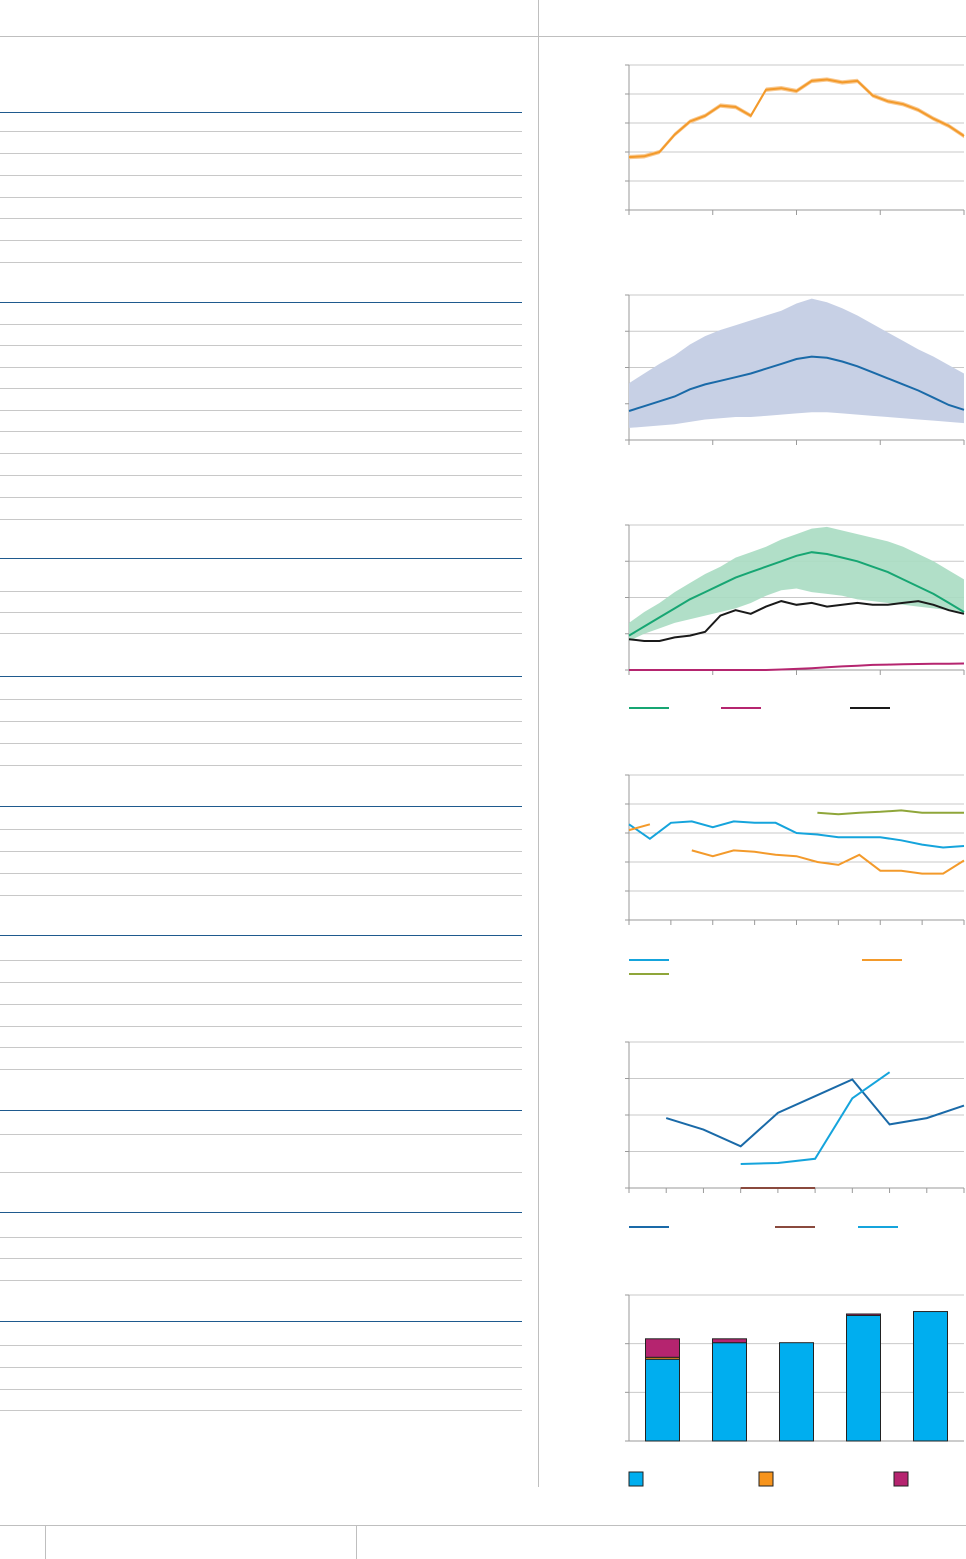 Image resolution: width=966 pixels, height=1559 pixels. I want to click on confidence-band, so click(796, 118).